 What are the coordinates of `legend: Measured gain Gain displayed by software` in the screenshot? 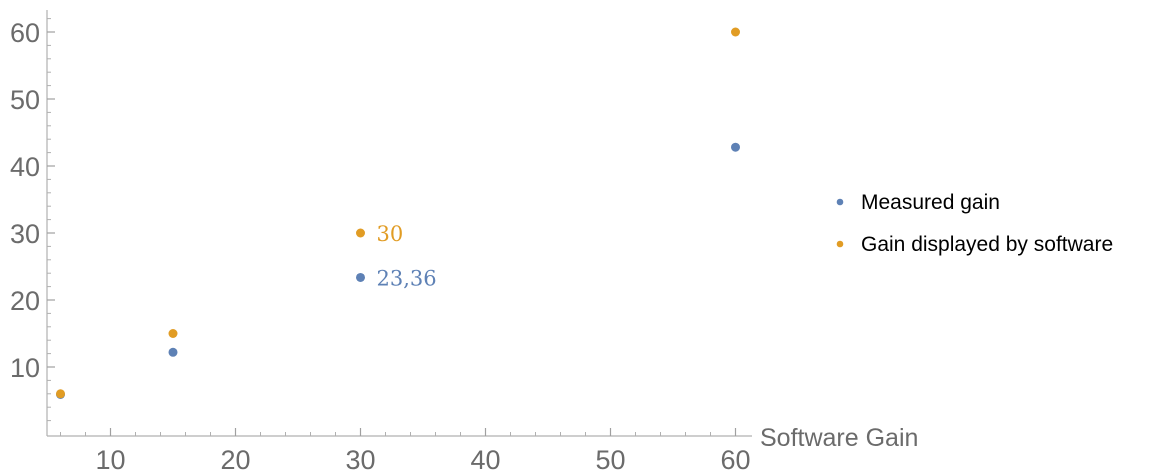 It's located at (974, 223).